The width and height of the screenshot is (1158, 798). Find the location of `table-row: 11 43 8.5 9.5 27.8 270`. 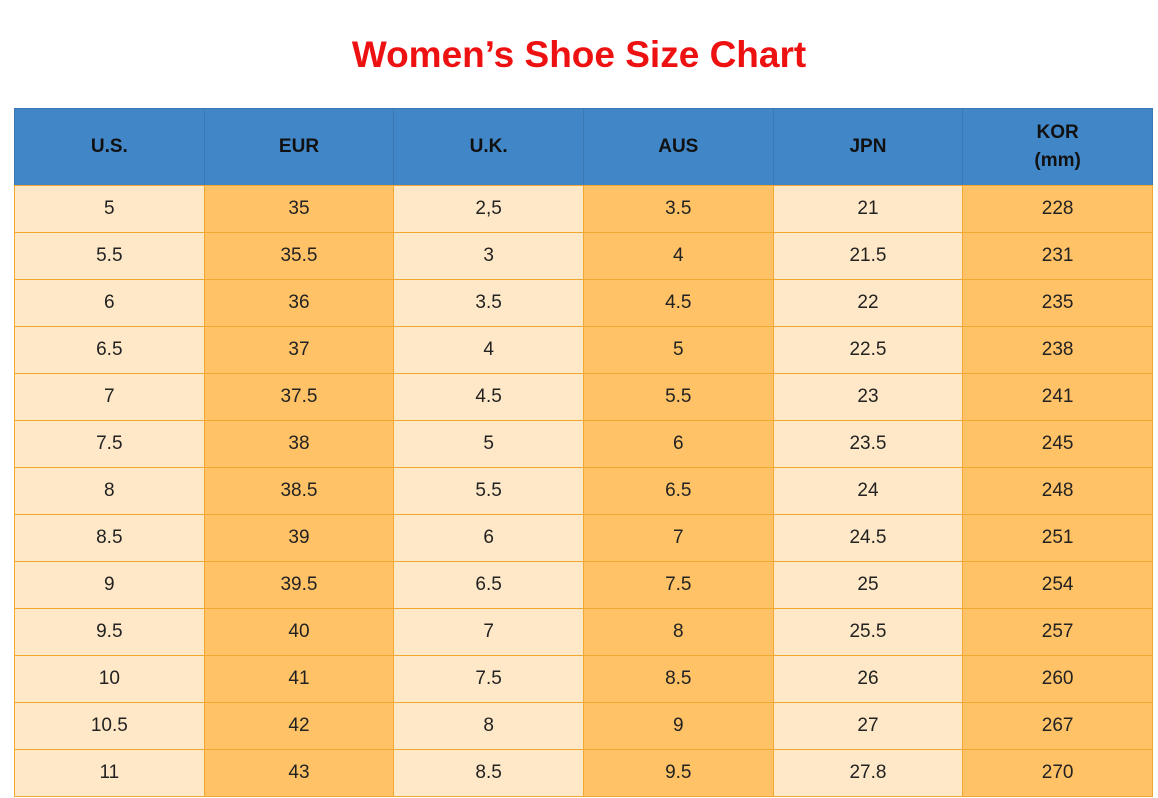

table-row: 11 43 8.5 9.5 27.8 270 is located at coordinates (583, 773).